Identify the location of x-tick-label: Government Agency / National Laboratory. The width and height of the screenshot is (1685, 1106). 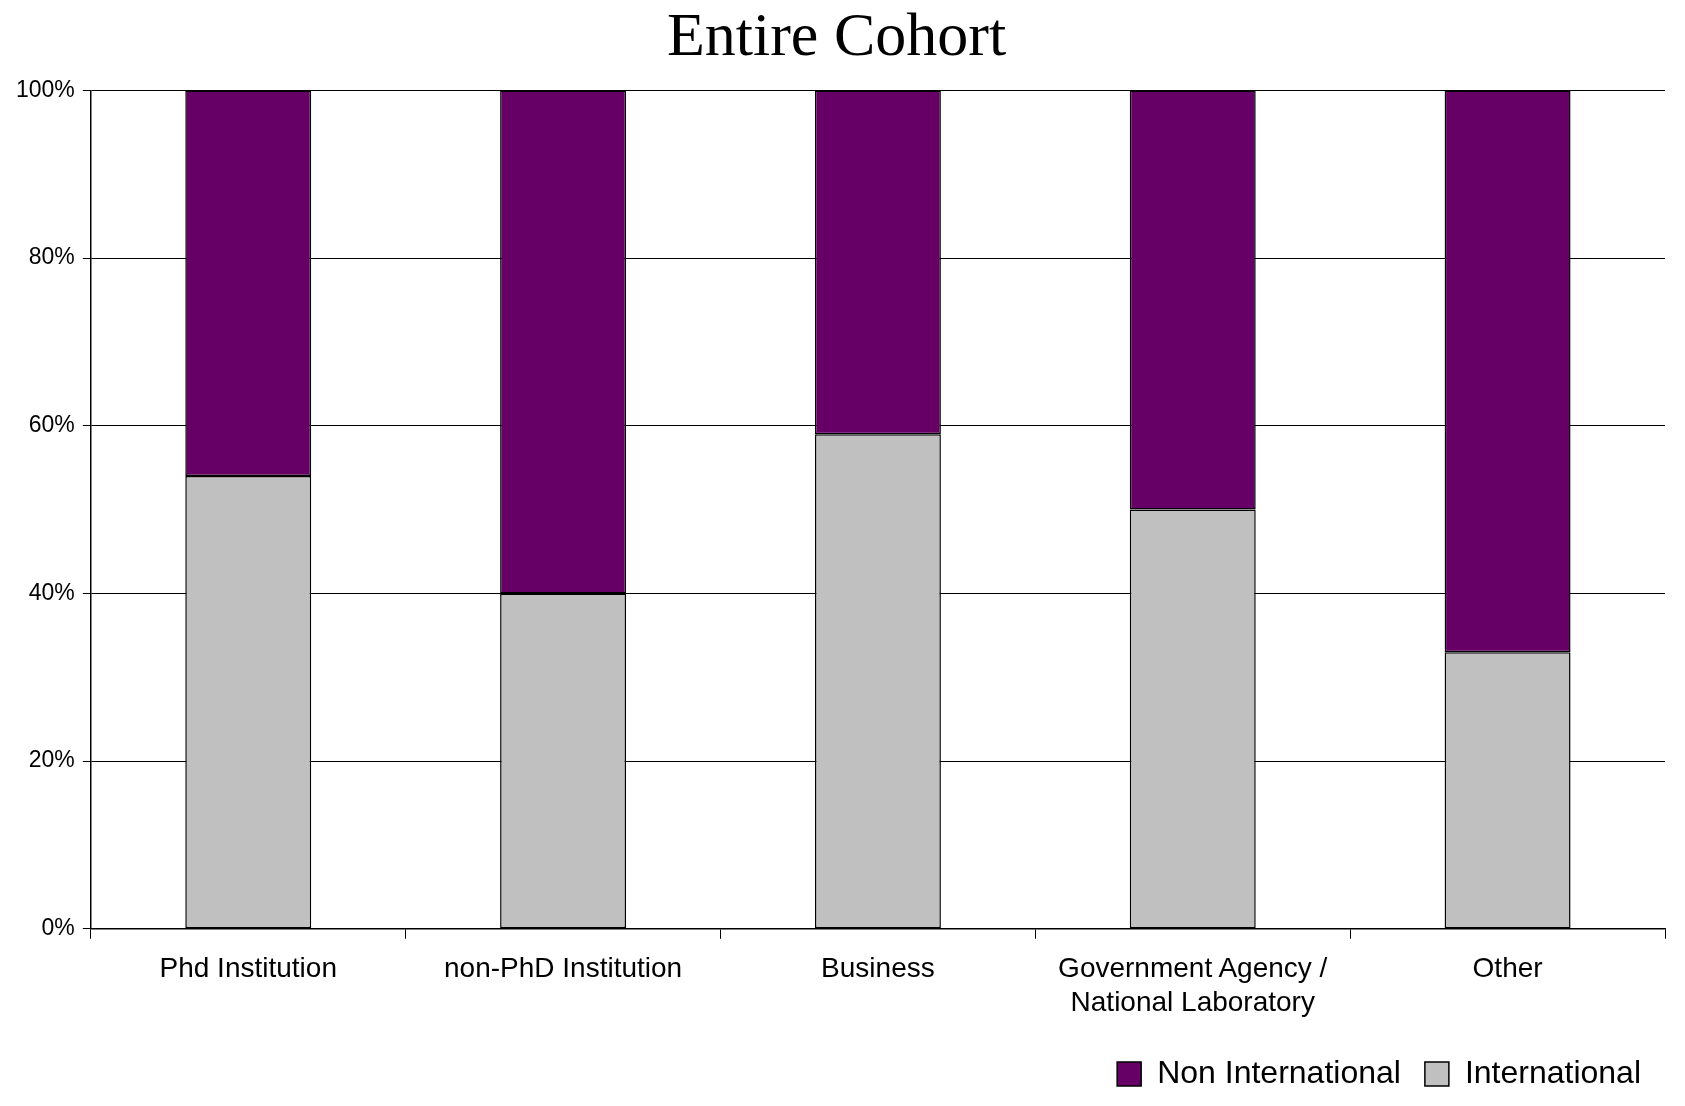
(1193, 984).